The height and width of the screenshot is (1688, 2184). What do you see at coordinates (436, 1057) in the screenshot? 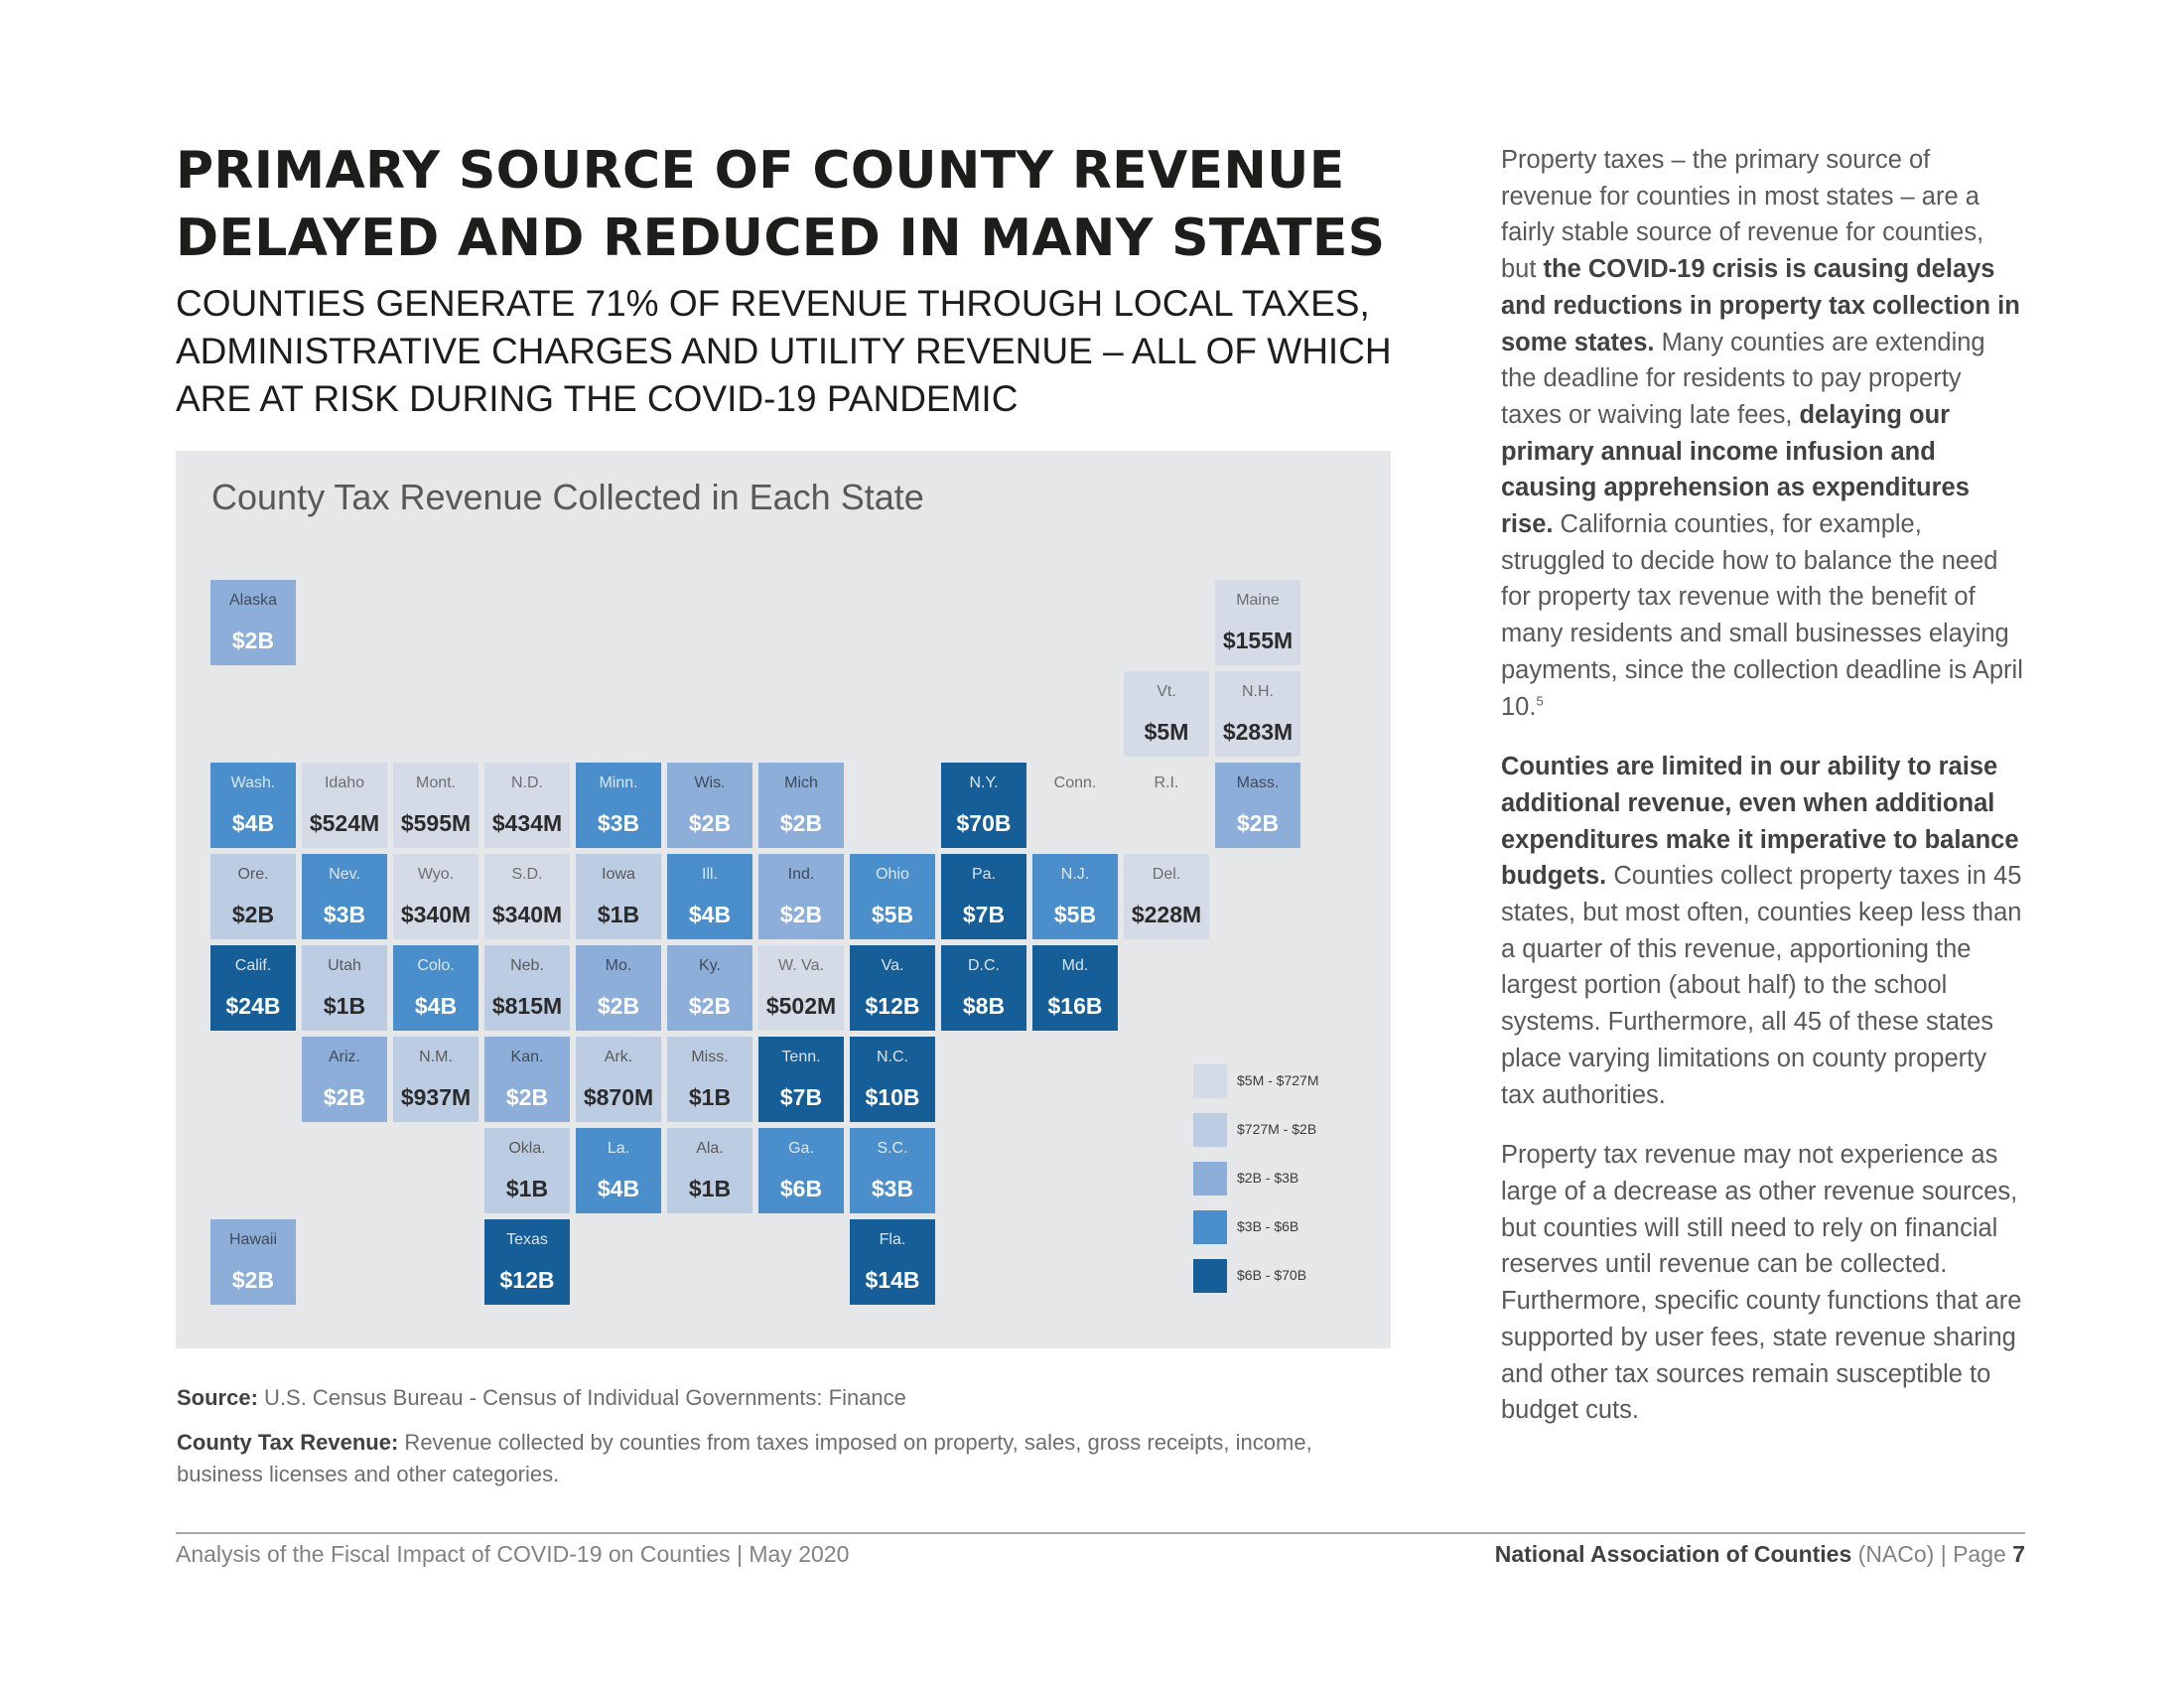
I see `state-abbr: N.M.` at bounding box center [436, 1057].